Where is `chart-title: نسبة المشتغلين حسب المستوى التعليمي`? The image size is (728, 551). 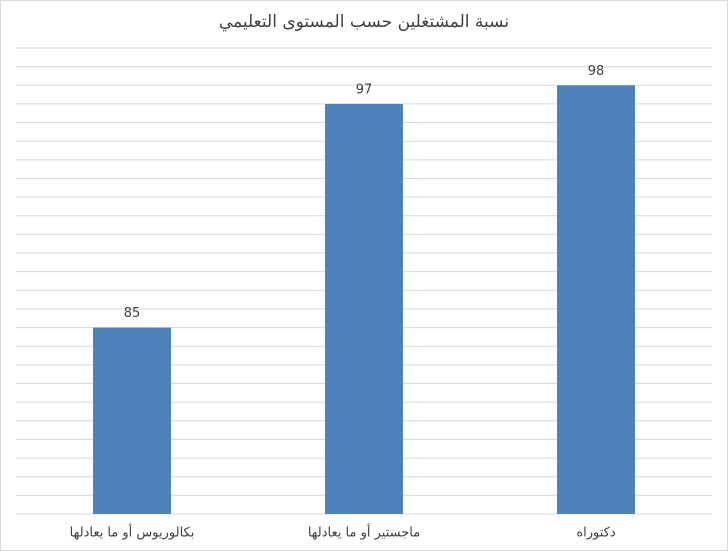
chart-title: نسبة المشتغلين حسب المستوى التعليمي is located at coordinates (364, 22).